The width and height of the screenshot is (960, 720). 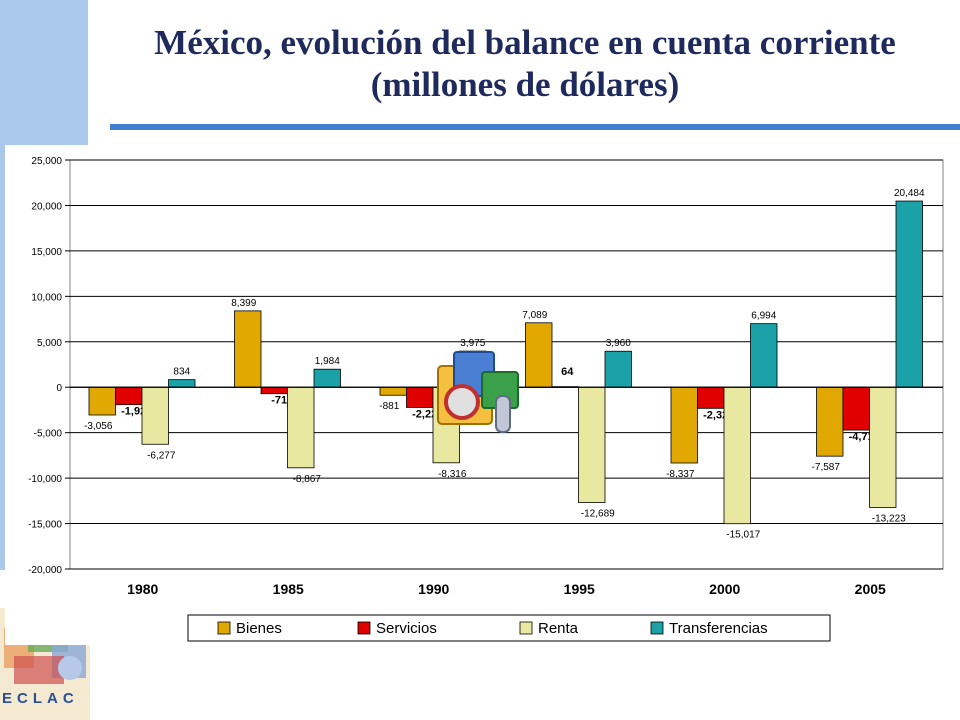 What do you see at coordinates (327, 361) in the screenshot?
I see `data-label-transferencias-1985: 1,984` at bounding box center [327, 361].